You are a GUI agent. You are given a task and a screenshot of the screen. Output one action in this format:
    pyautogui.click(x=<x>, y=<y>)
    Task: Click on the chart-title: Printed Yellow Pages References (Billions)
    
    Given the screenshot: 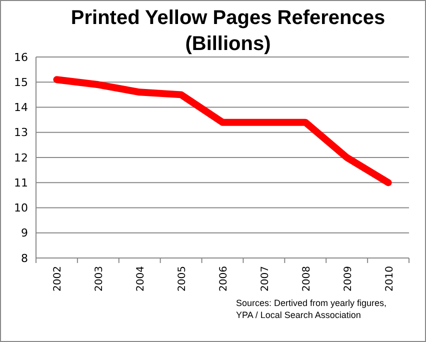 What is the action you would take?
    pyautogui.click(x=228, y=31)
    